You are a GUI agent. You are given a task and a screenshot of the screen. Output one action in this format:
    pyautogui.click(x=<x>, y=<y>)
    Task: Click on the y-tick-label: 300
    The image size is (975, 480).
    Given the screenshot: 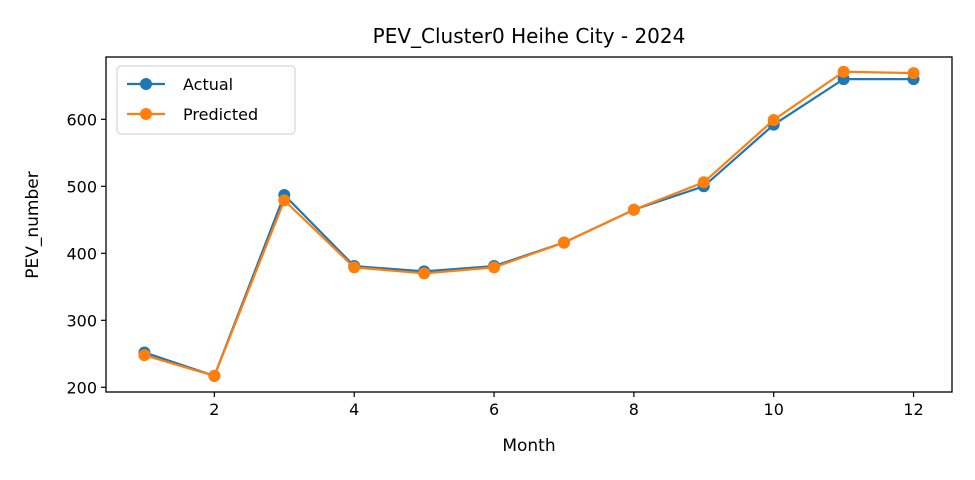 What is the action you would take?
    pyautogui.click(x=81, y=320)
    